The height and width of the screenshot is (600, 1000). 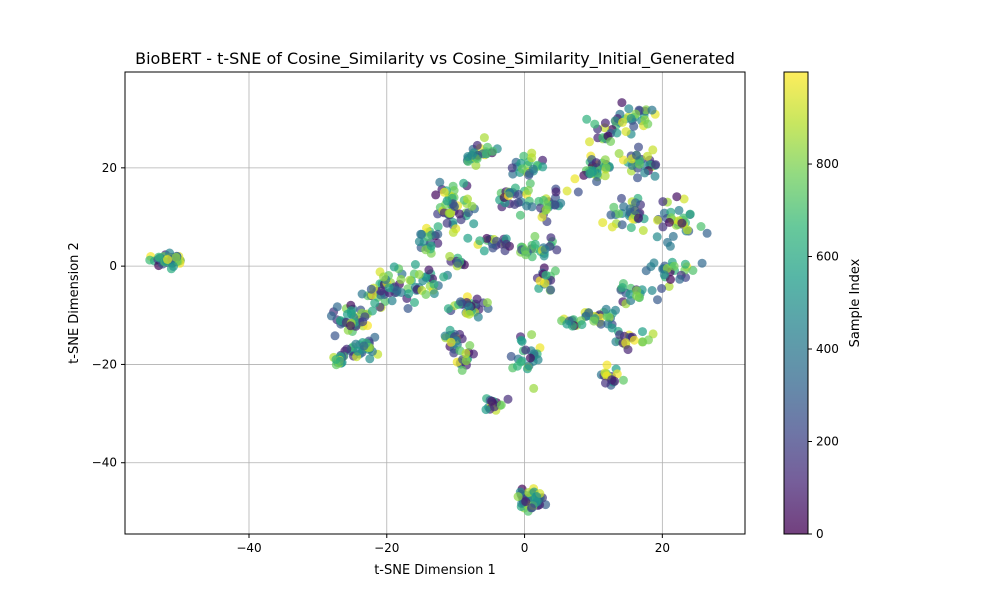 What do you see at coordinates (796, 303) in the screenshot?
I see `colorbar-frame` at bounding box center [796, 303].